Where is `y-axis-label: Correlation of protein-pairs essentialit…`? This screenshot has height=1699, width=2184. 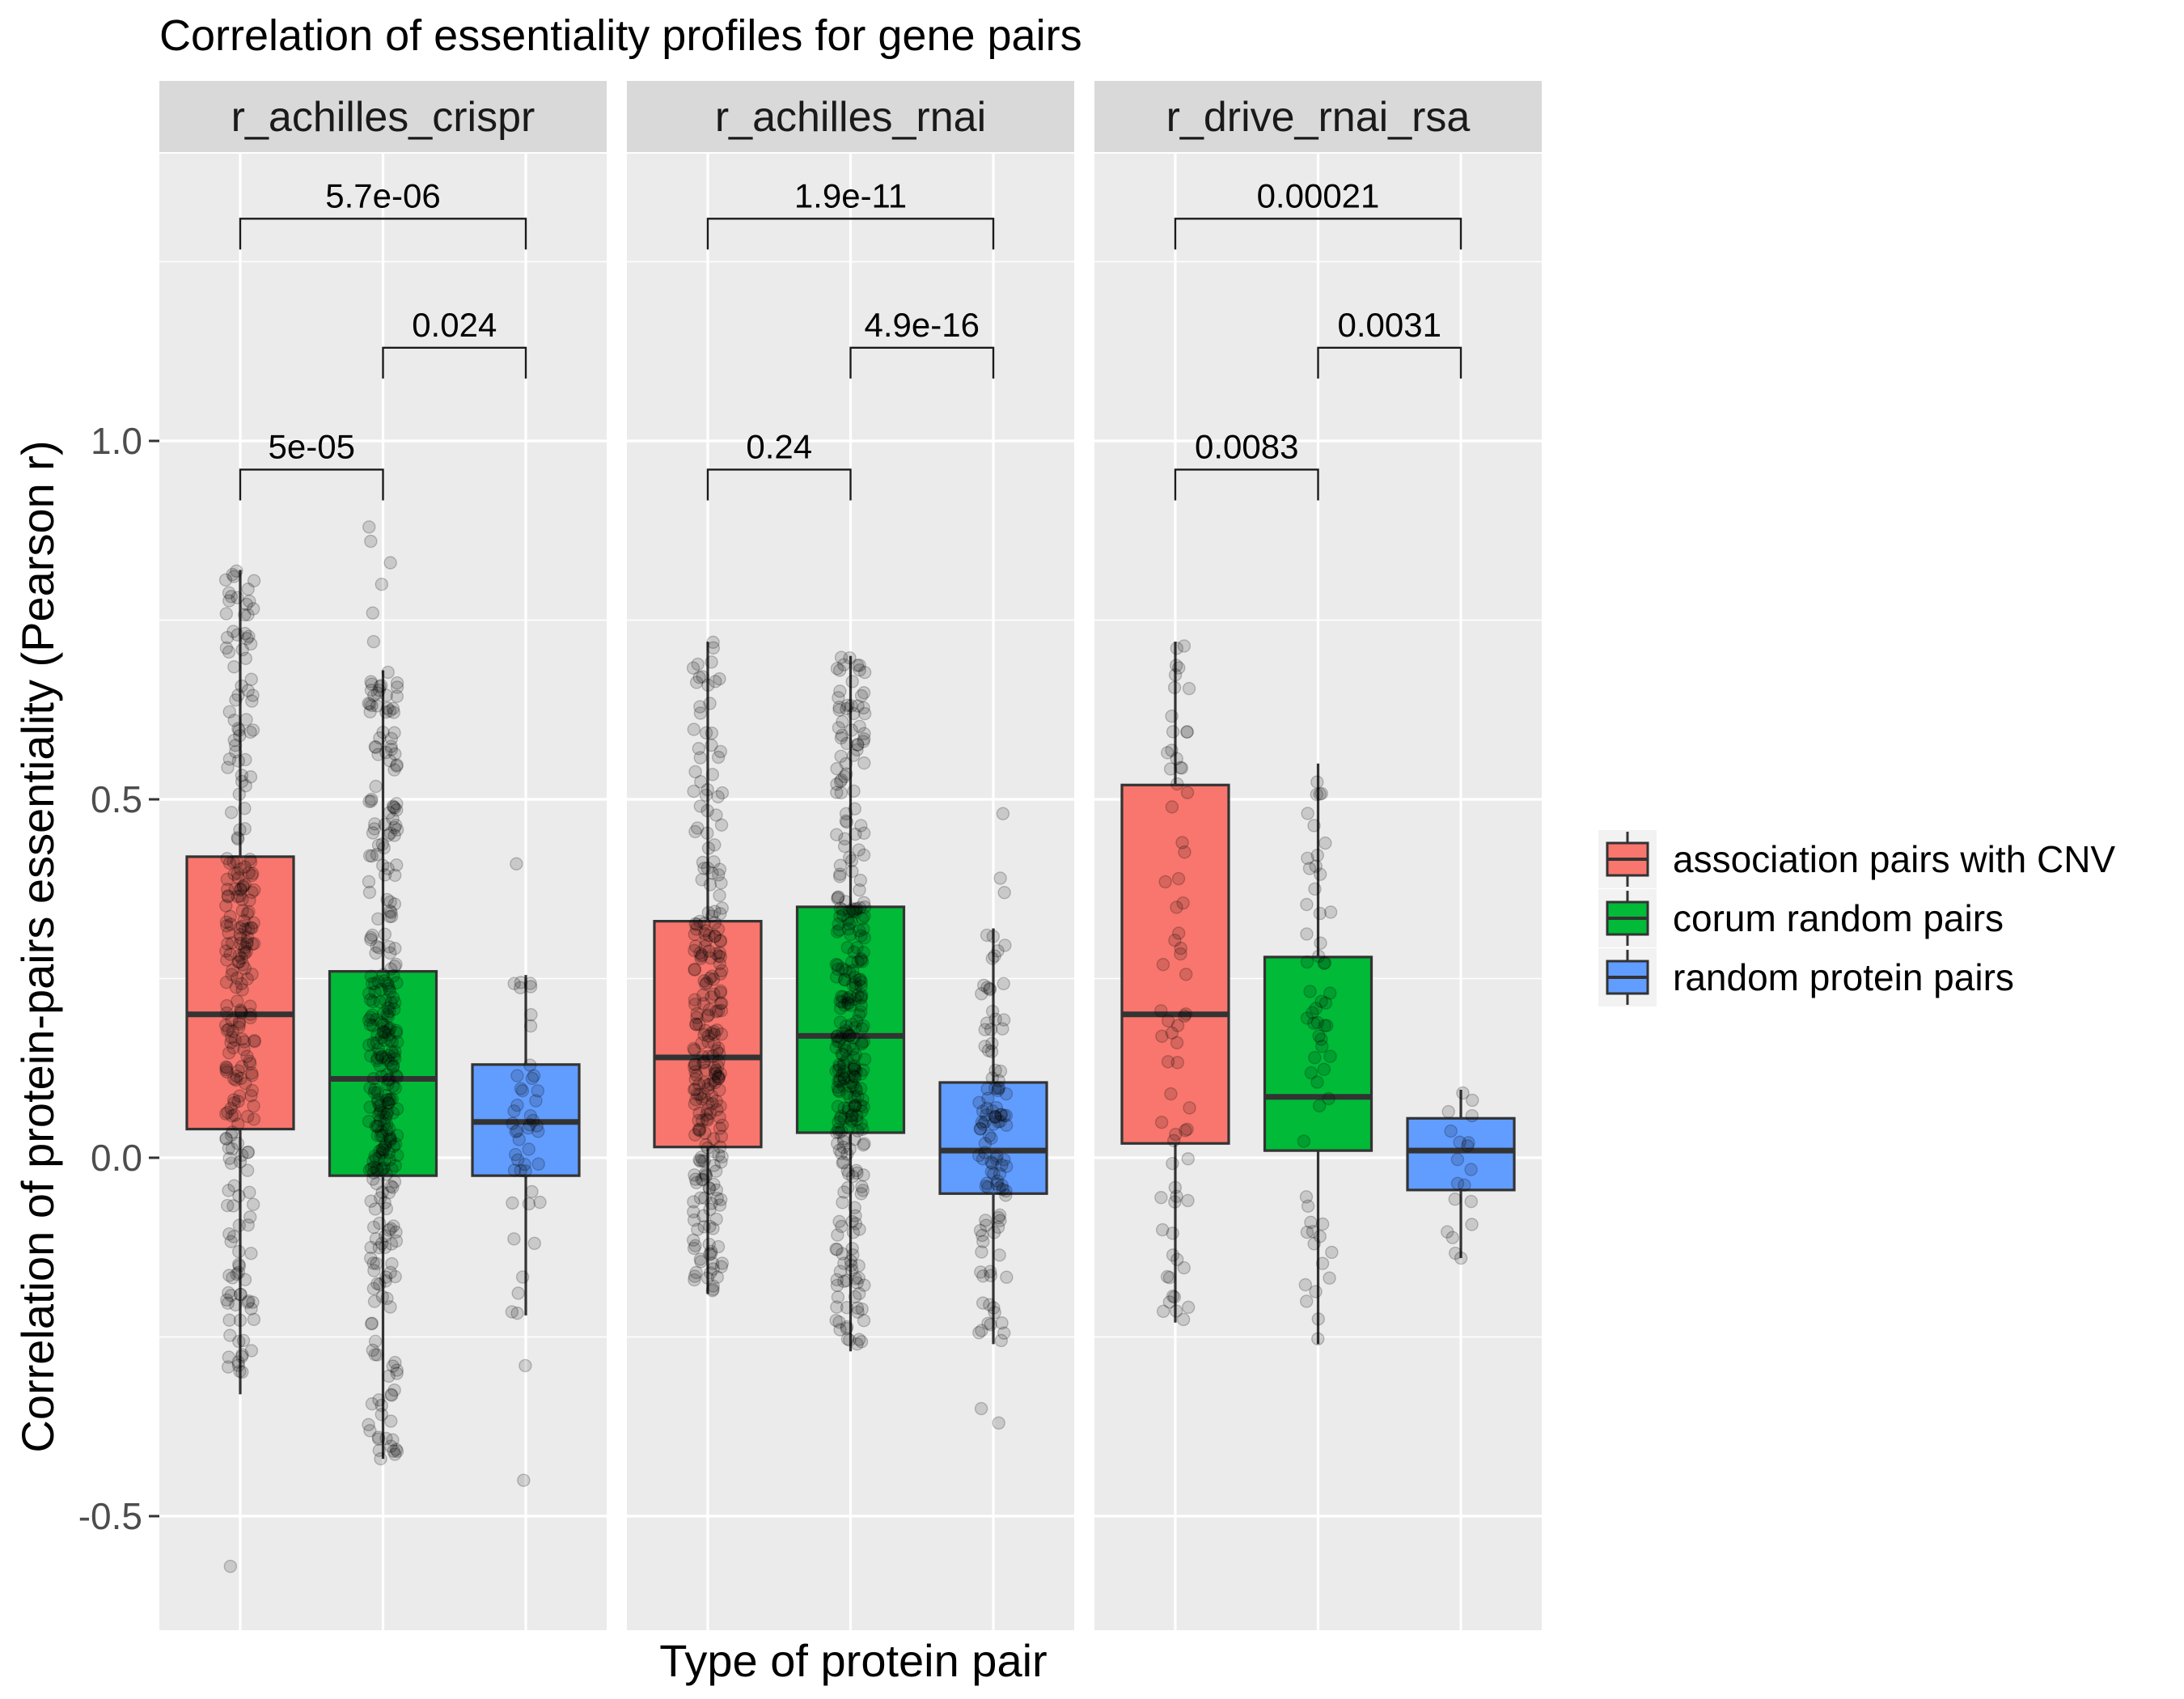 y-axis-label: Correlation of protein-pairs essentialit… is located at coordinates (37, 946).